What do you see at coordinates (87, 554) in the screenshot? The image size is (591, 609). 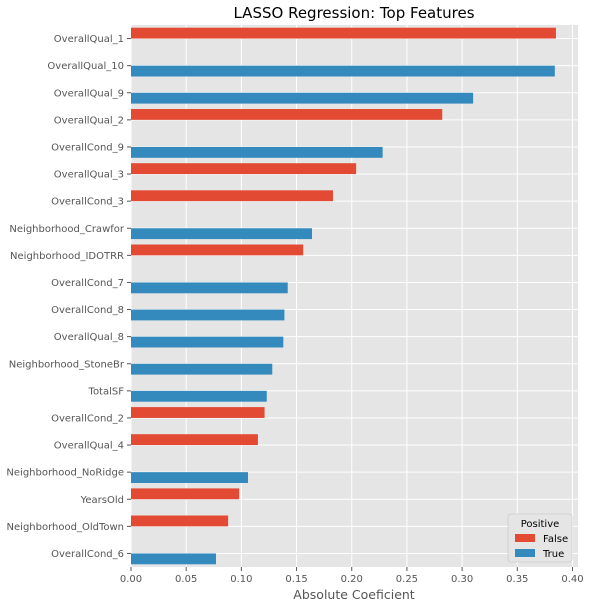 I see `y-tick-label: OverallCond_6` at bounding box center [87, 554].